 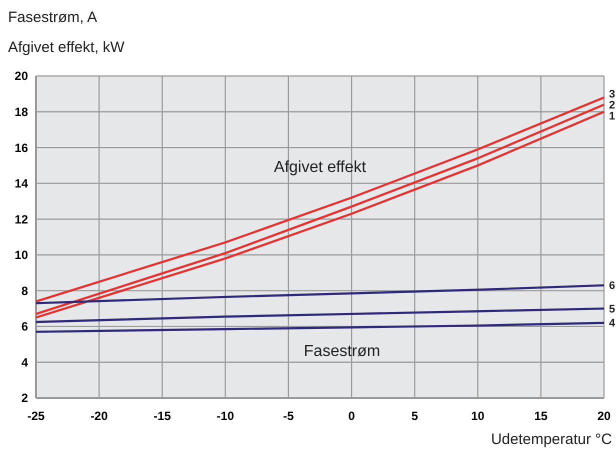 I want to click on x-tick-label: -20, so click(x=99, y=416).